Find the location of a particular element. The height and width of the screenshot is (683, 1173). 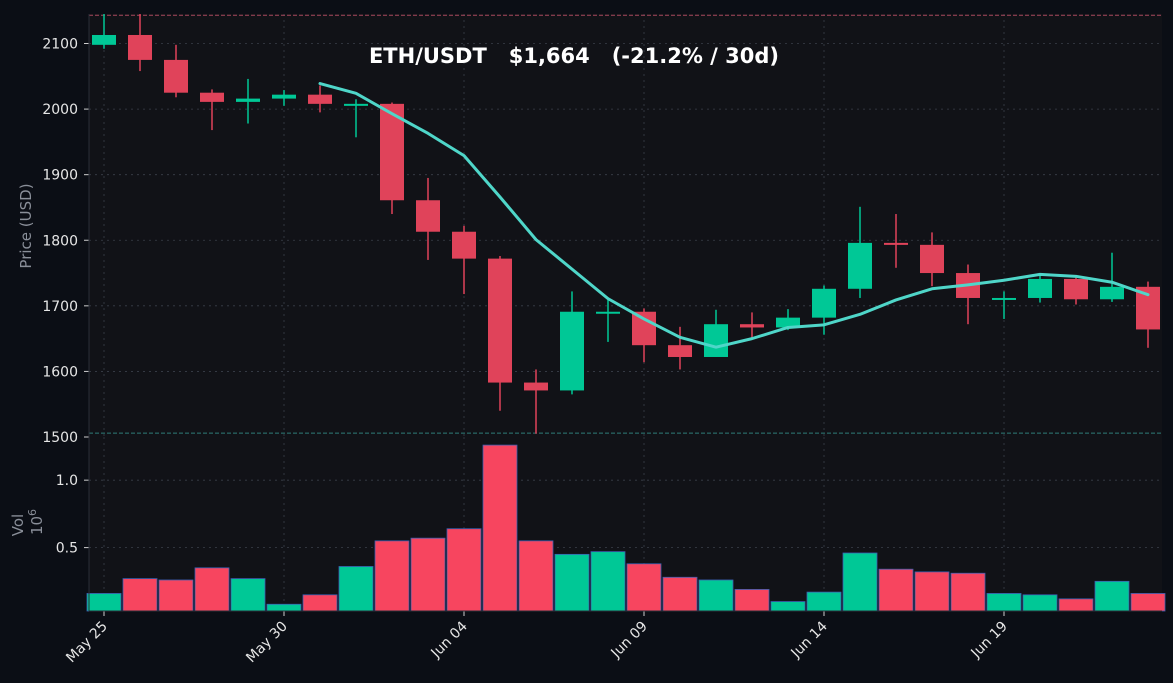

price-tick-label: 2000 is located at coordinates (60, 110).